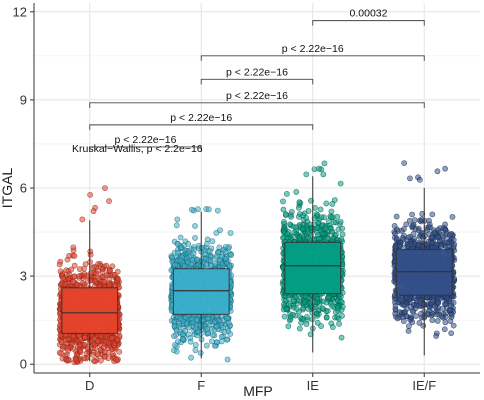  I want to click on y-axis-title: ITGAL, so click(7, 188).